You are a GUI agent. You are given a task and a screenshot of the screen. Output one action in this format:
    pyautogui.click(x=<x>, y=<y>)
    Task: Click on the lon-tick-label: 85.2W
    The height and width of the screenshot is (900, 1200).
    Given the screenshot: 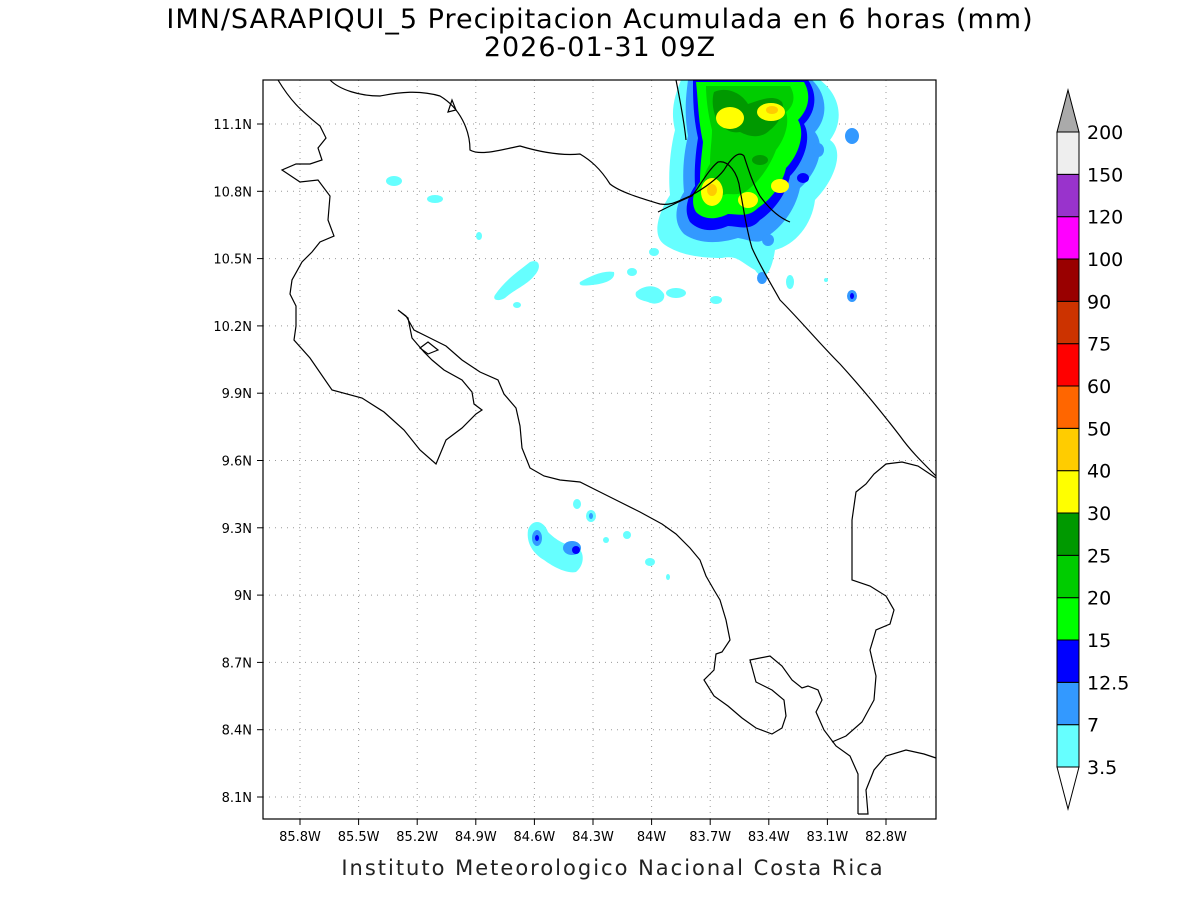 What is the action you would take?
    pyautogui.click(x=417, y=837)
    